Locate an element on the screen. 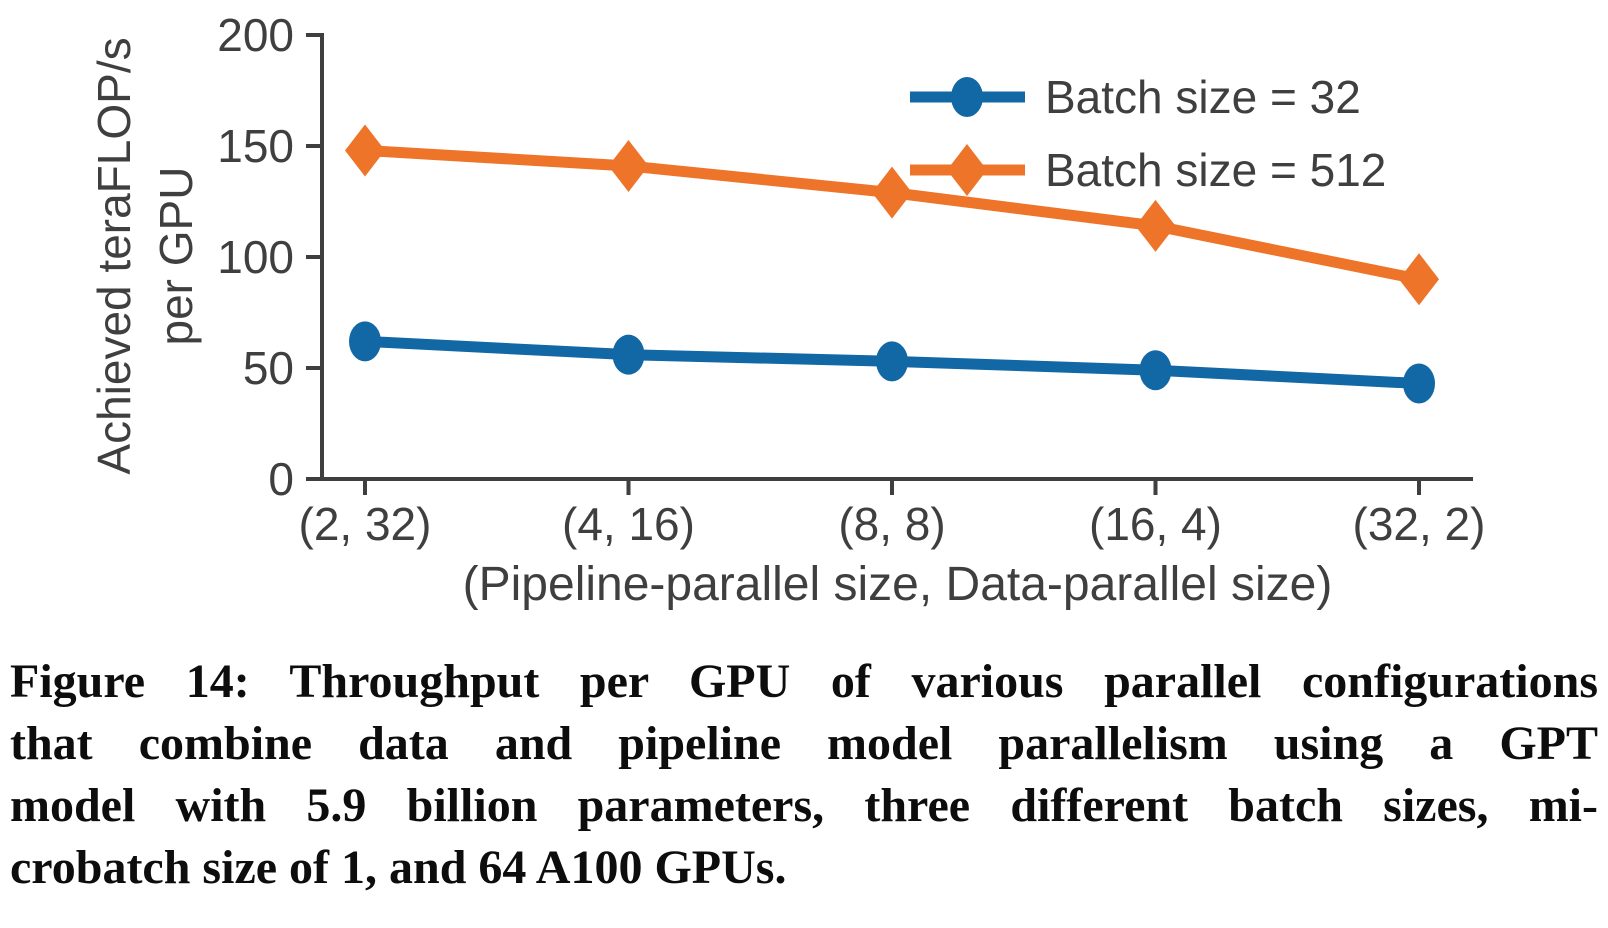  y-tick-label: 200 is located at coordinates (255, 35).